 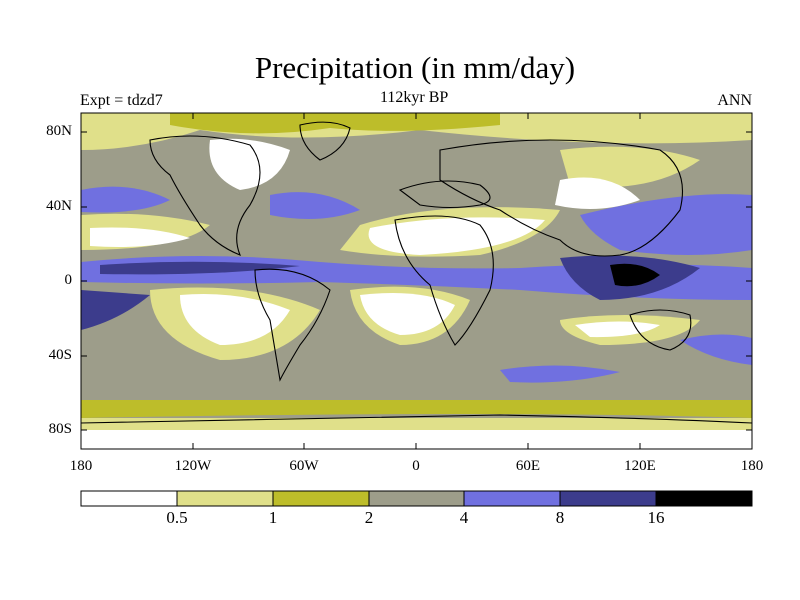 I want to click on lat-label-0: 0, so click(x=68, y=280).